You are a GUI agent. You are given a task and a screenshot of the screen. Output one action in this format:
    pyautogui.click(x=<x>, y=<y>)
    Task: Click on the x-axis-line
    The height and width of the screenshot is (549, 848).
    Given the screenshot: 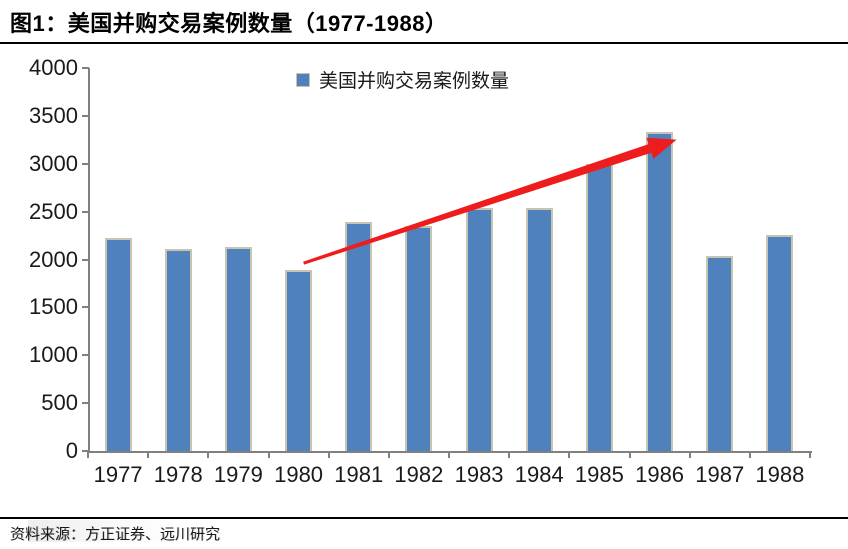 What is the action you would take?
    pyautogui.click(x=450, y=452)
    